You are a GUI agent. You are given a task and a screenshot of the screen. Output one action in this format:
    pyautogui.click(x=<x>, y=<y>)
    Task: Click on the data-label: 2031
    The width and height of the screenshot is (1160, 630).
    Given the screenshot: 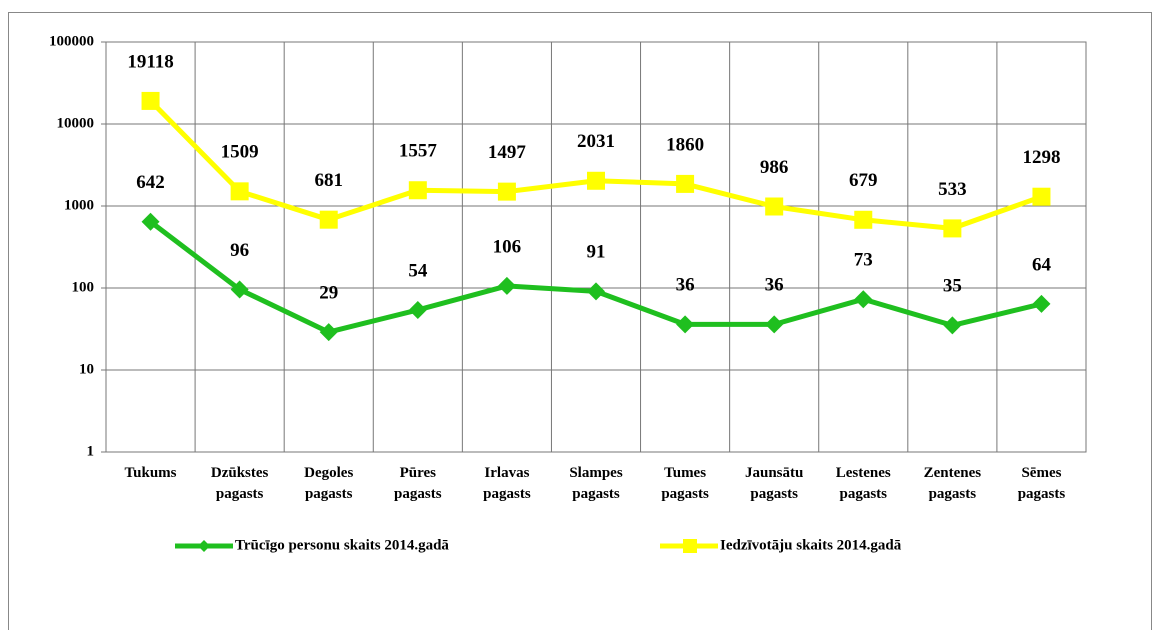 What is the action you would take?
    pyautogui.click(x=596, y=141)
    